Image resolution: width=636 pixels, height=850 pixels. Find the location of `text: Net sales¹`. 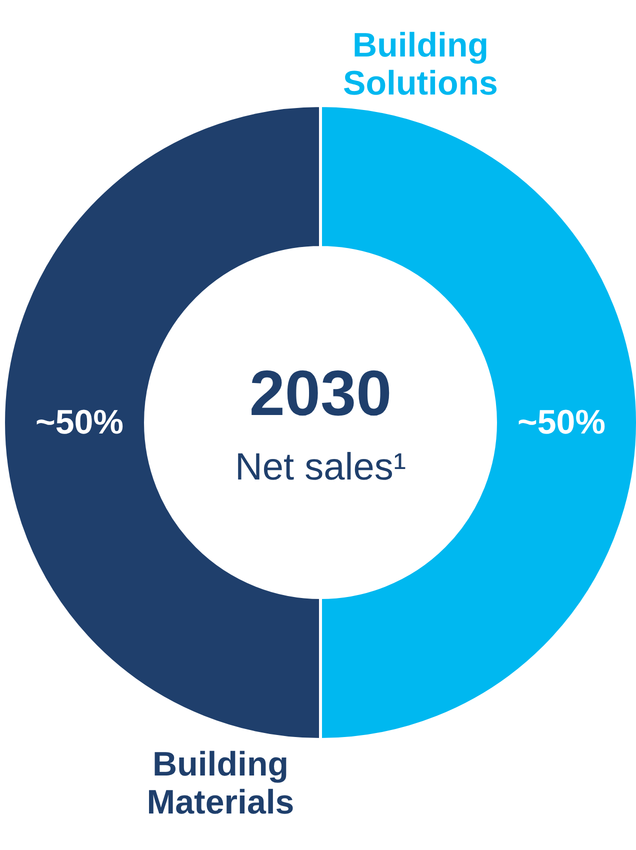

text: Net sales¹ is located at coordinates (320, 467).